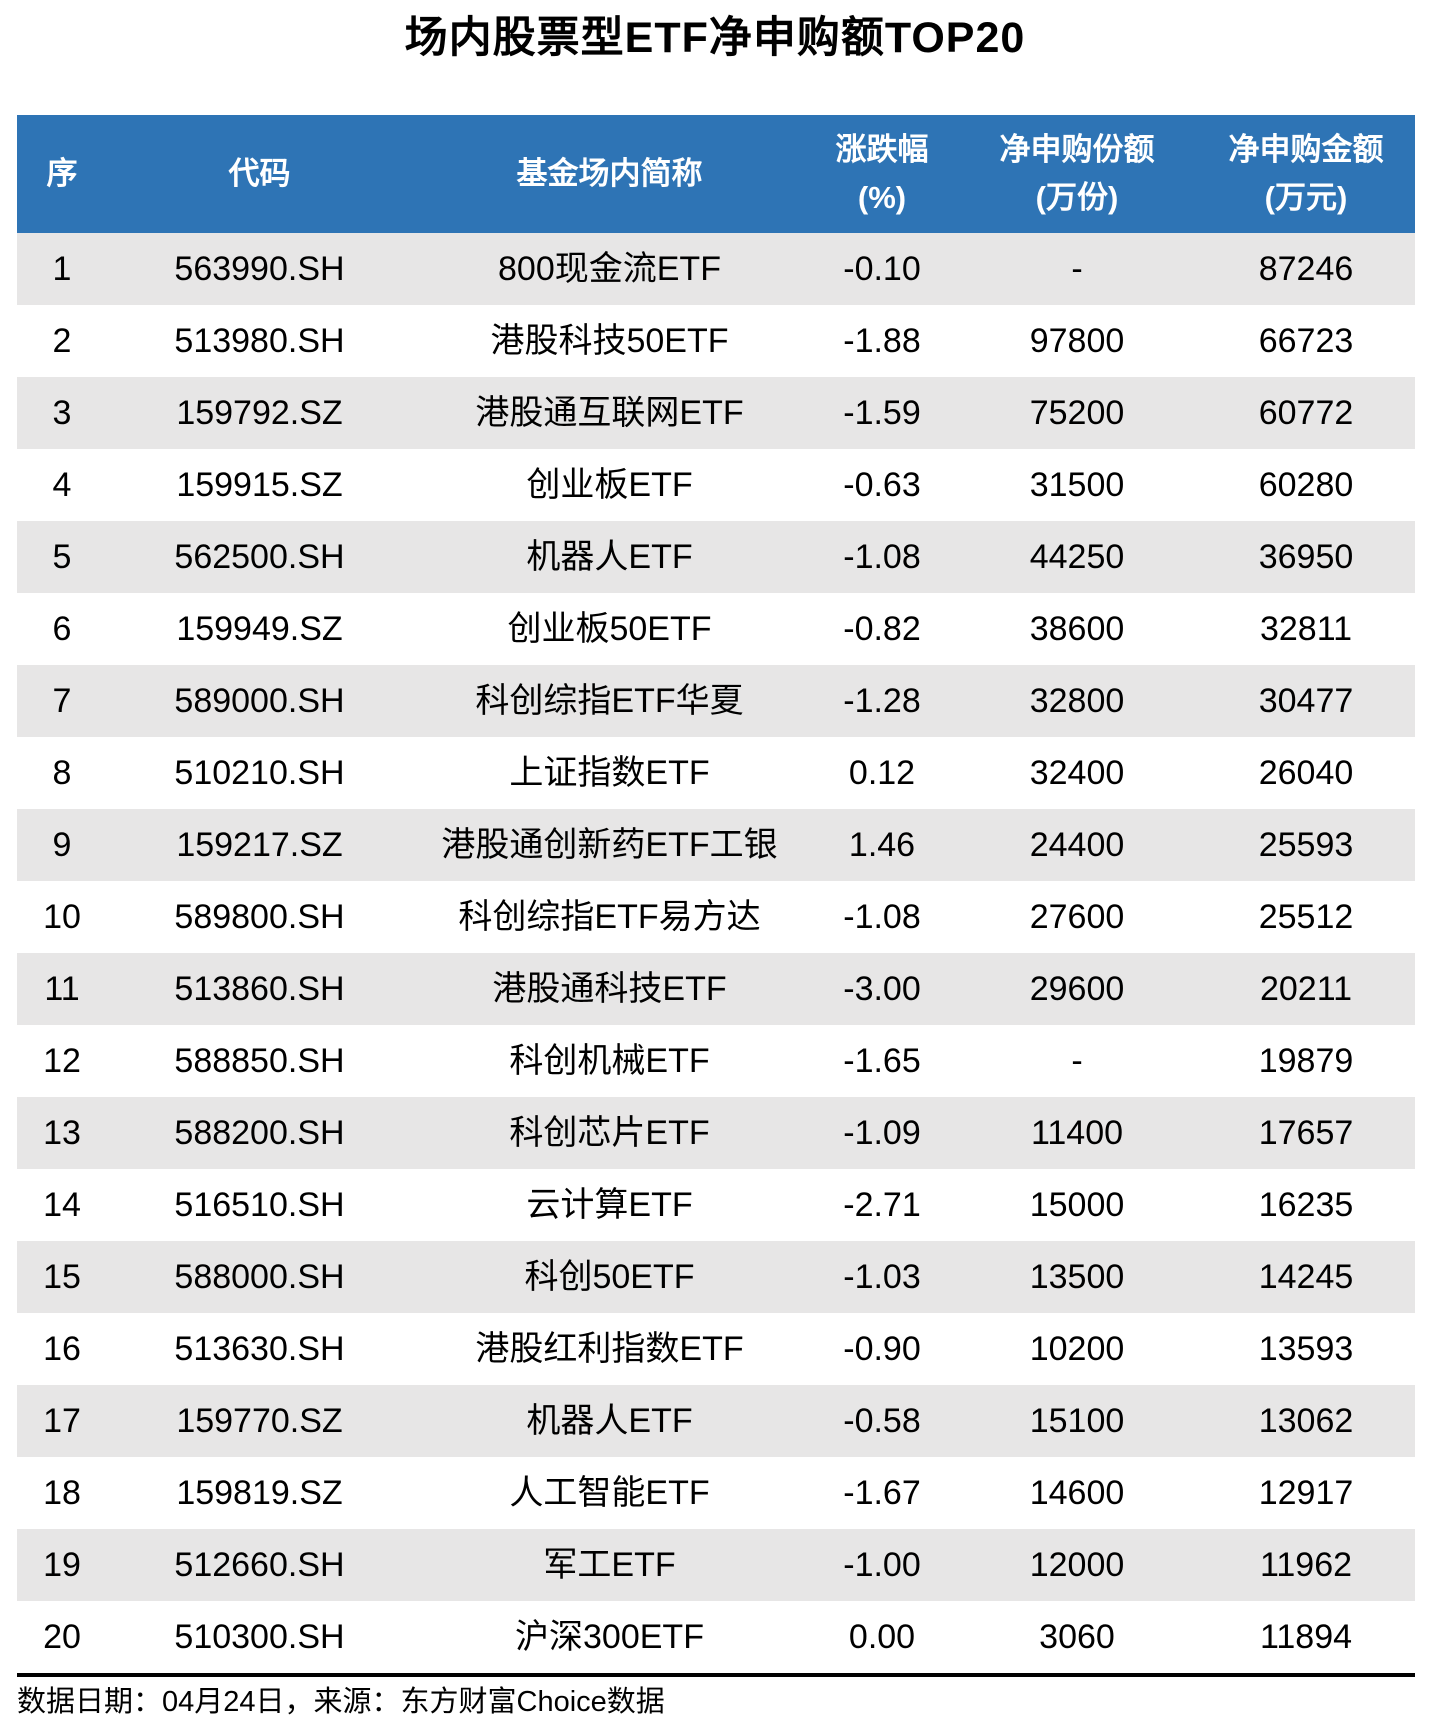  Describe the element at coordinates (1077, 174) in the screenshot. I see `header-shares: 净申购份额 (万份)` at that location.